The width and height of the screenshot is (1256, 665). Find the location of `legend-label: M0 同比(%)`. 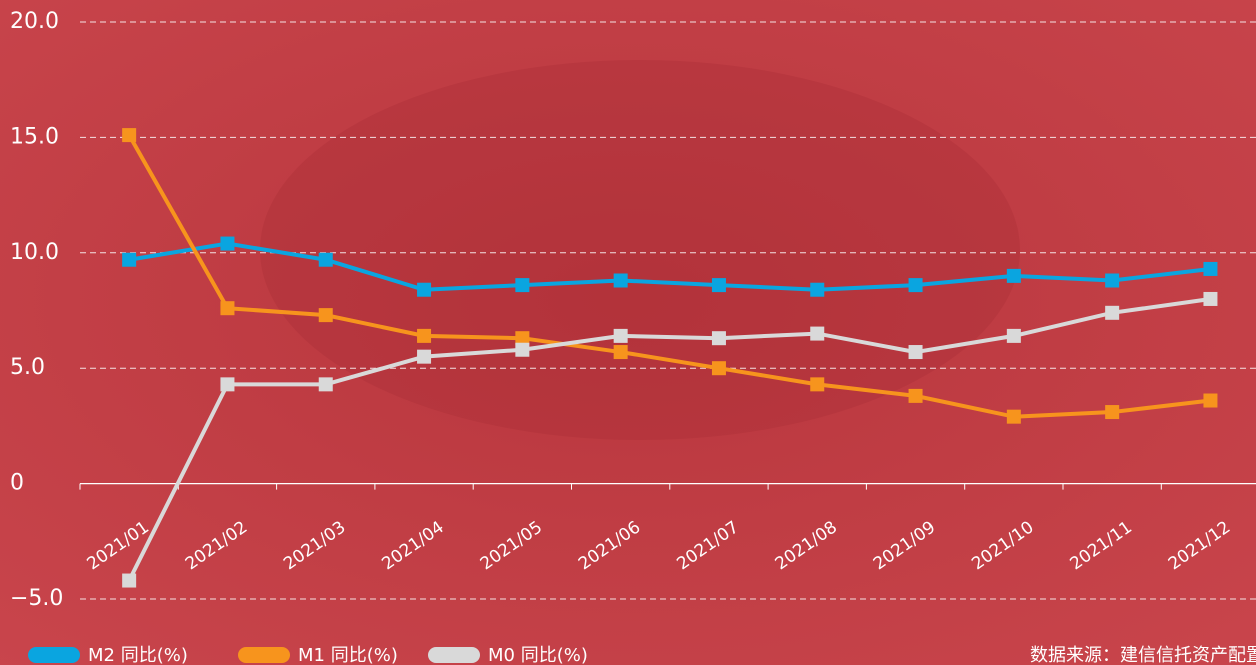

legend-label: M0 同比(%) is located at coordinates (538, 655).